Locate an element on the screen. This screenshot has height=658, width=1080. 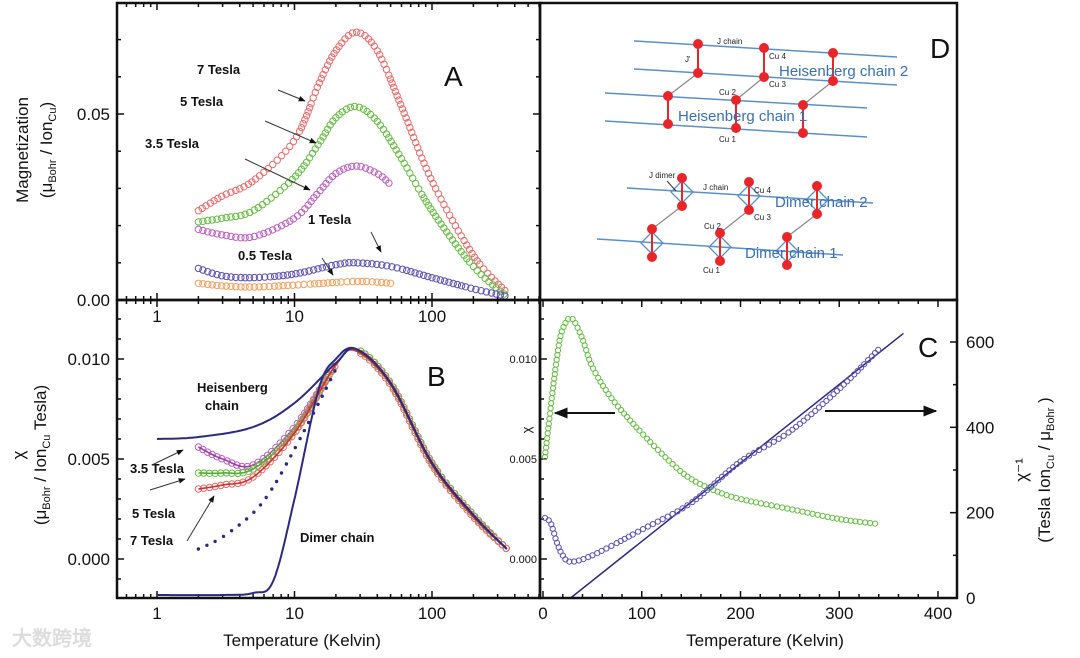
fit-line-b-3-5-tesla is located at coordinates (353, 448).